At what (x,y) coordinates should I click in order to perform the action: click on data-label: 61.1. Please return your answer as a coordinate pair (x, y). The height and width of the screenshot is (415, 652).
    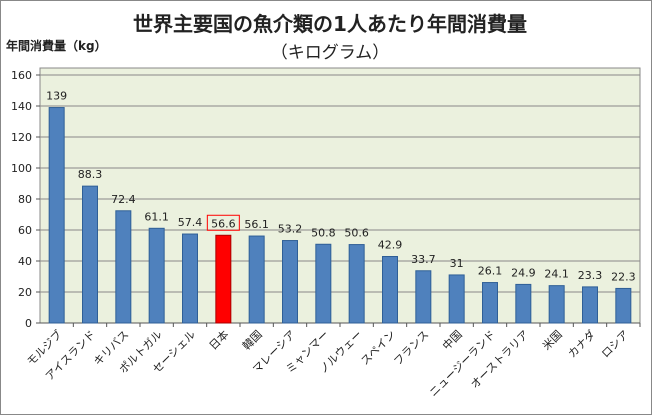
    Looking at the image, I should click on (156, 216).